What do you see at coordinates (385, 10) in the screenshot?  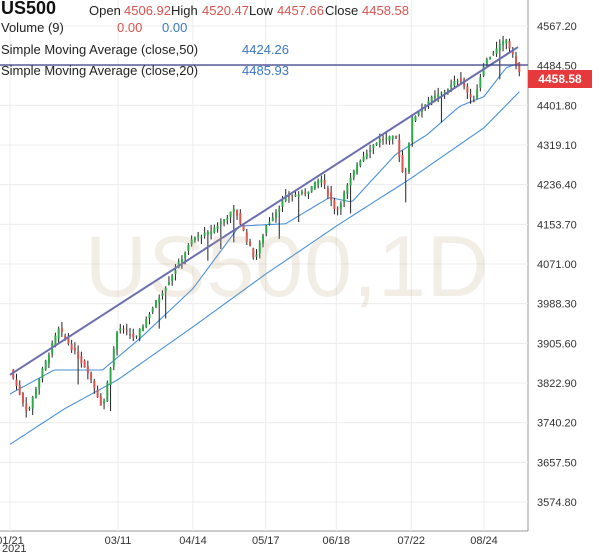 I see `close-value: 4458.58` at bounding box center [385, 10].